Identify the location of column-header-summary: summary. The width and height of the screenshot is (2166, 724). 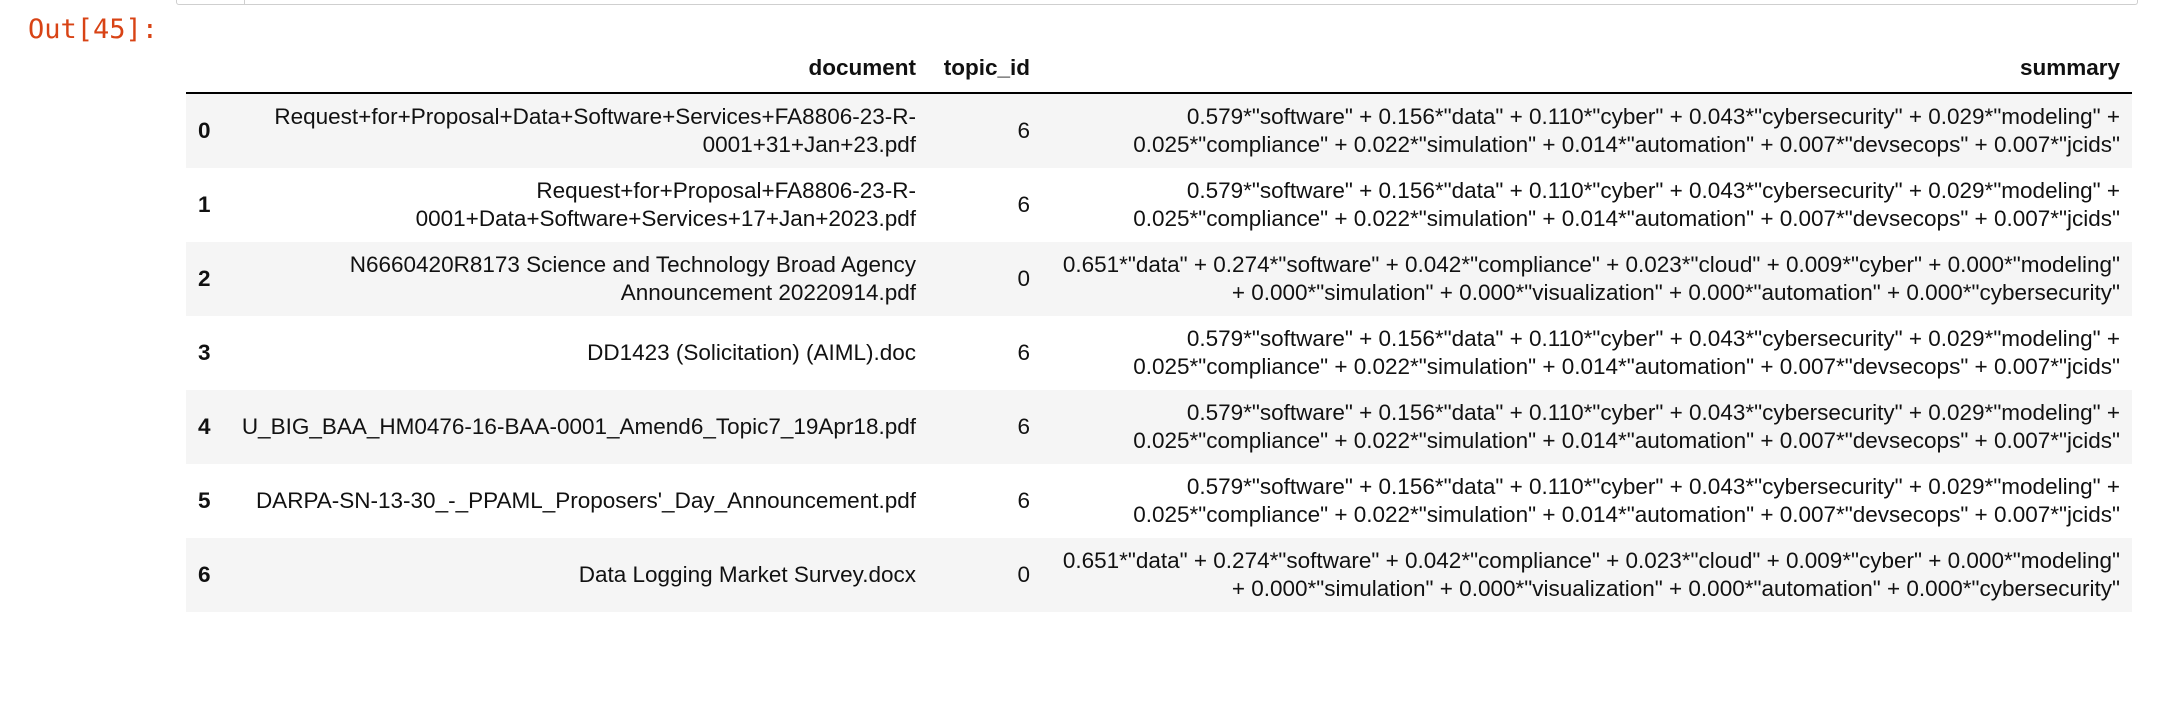
(1587, 71).